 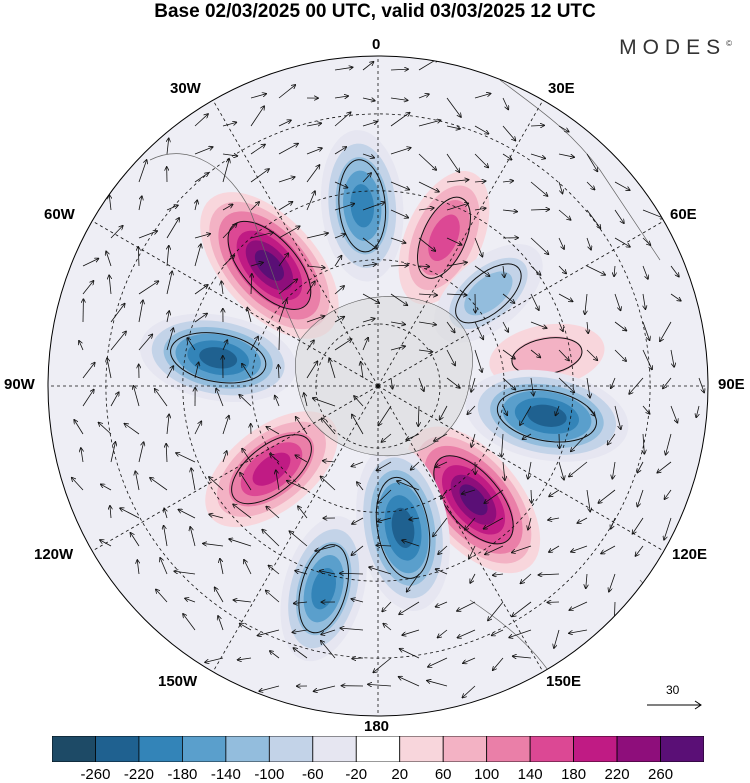 What do you see at coordinates (673, 690) in the screenshot?
I see `reference-vector-label: 30` at bounding box center [673, 690].